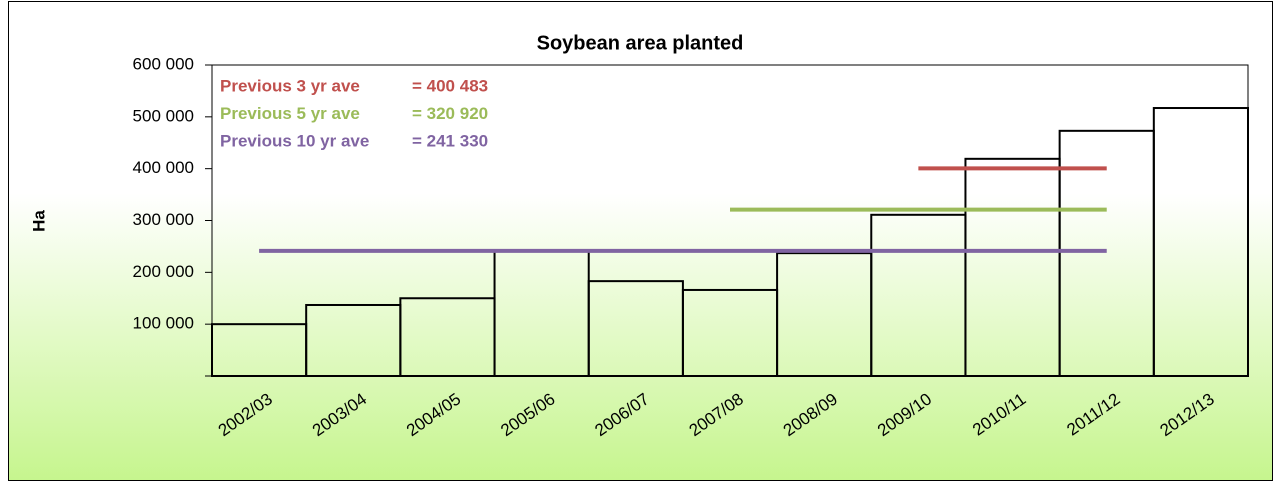 Image resolution: width=1281 pixels, height=483 pixels. Describe the element at coordinates (38, 221) in the screenshot. I see `y-axis-label: Ha` at that location.